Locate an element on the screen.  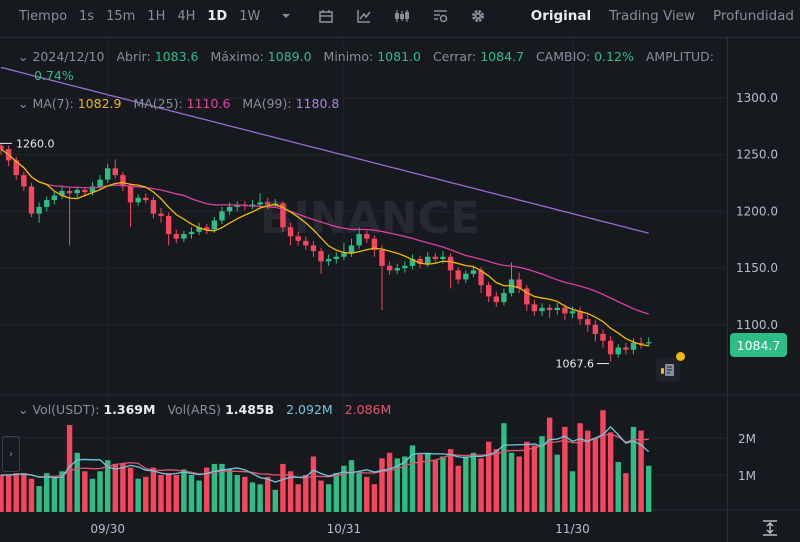
chevron-down-icon is located at coordinates (286, 16).